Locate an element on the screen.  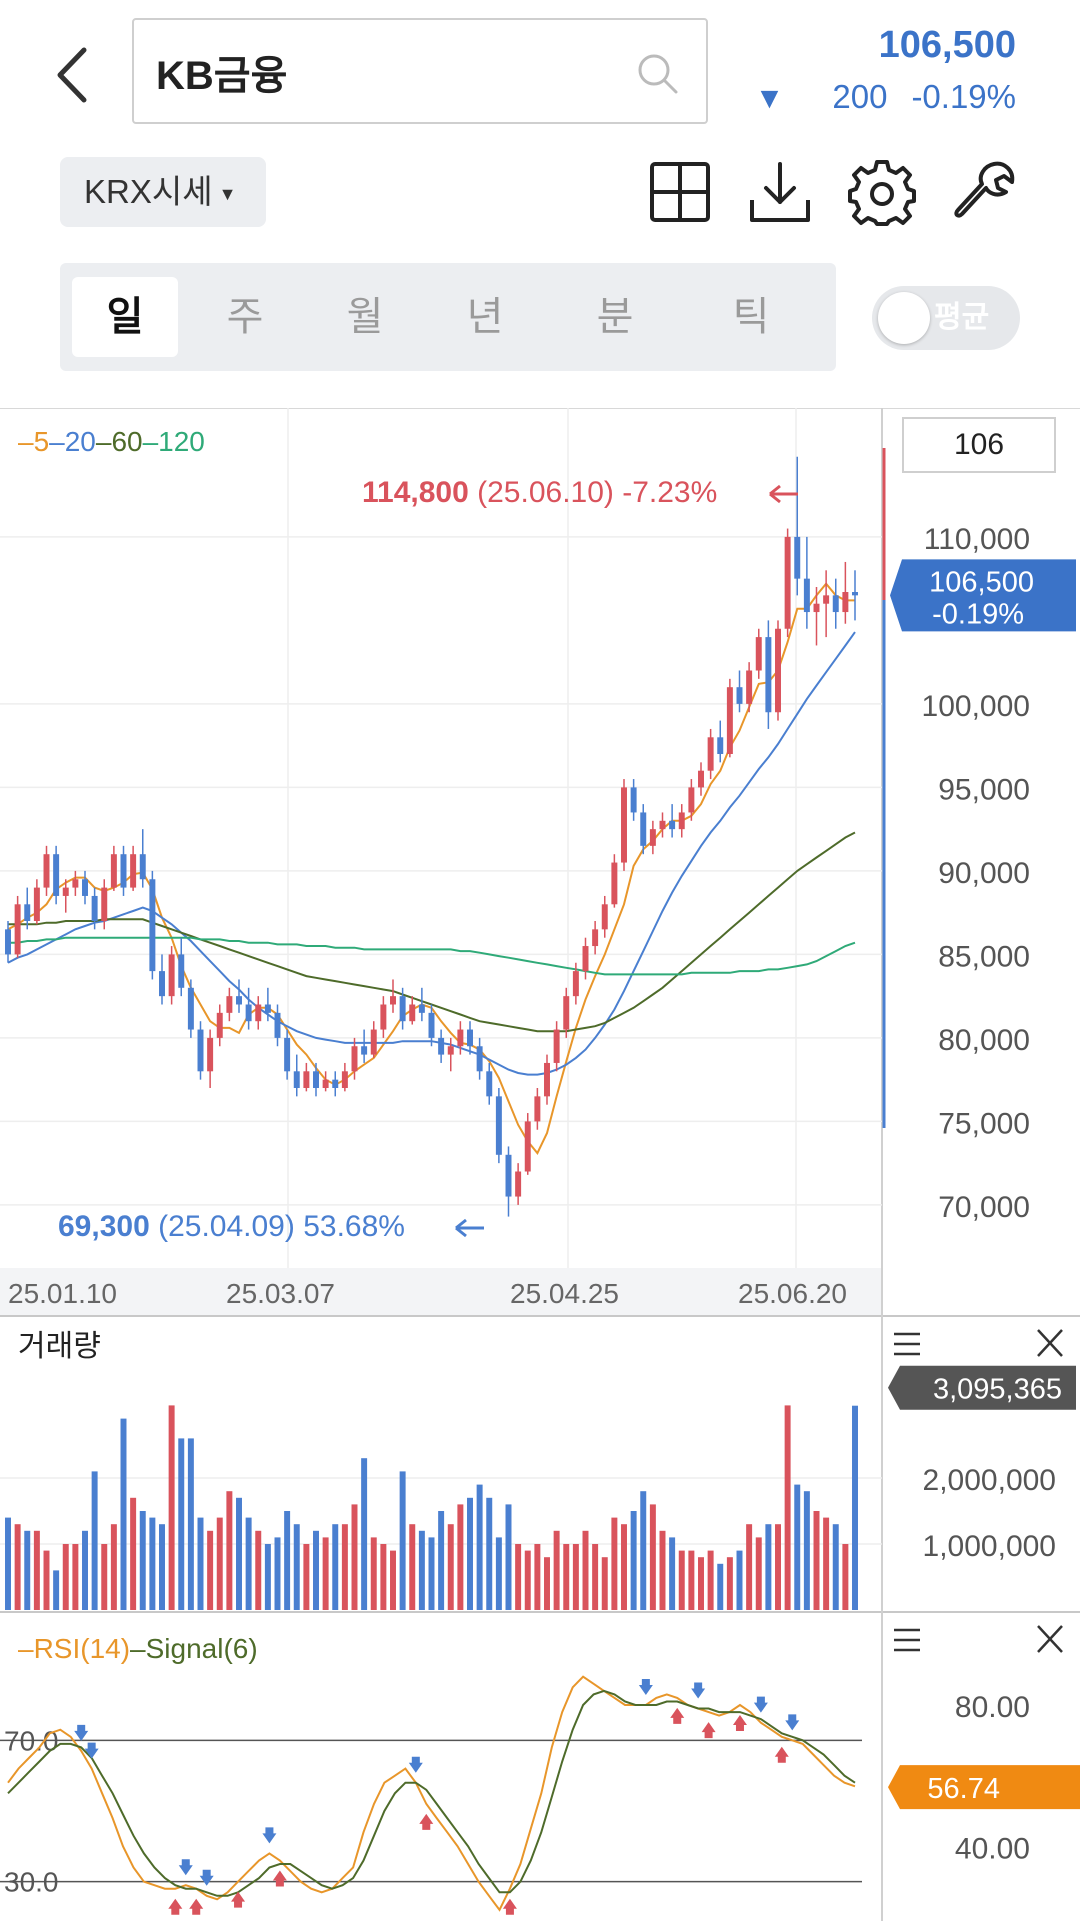
current-price-badge-pct: -0.19% is located at coordinates (978, 614).